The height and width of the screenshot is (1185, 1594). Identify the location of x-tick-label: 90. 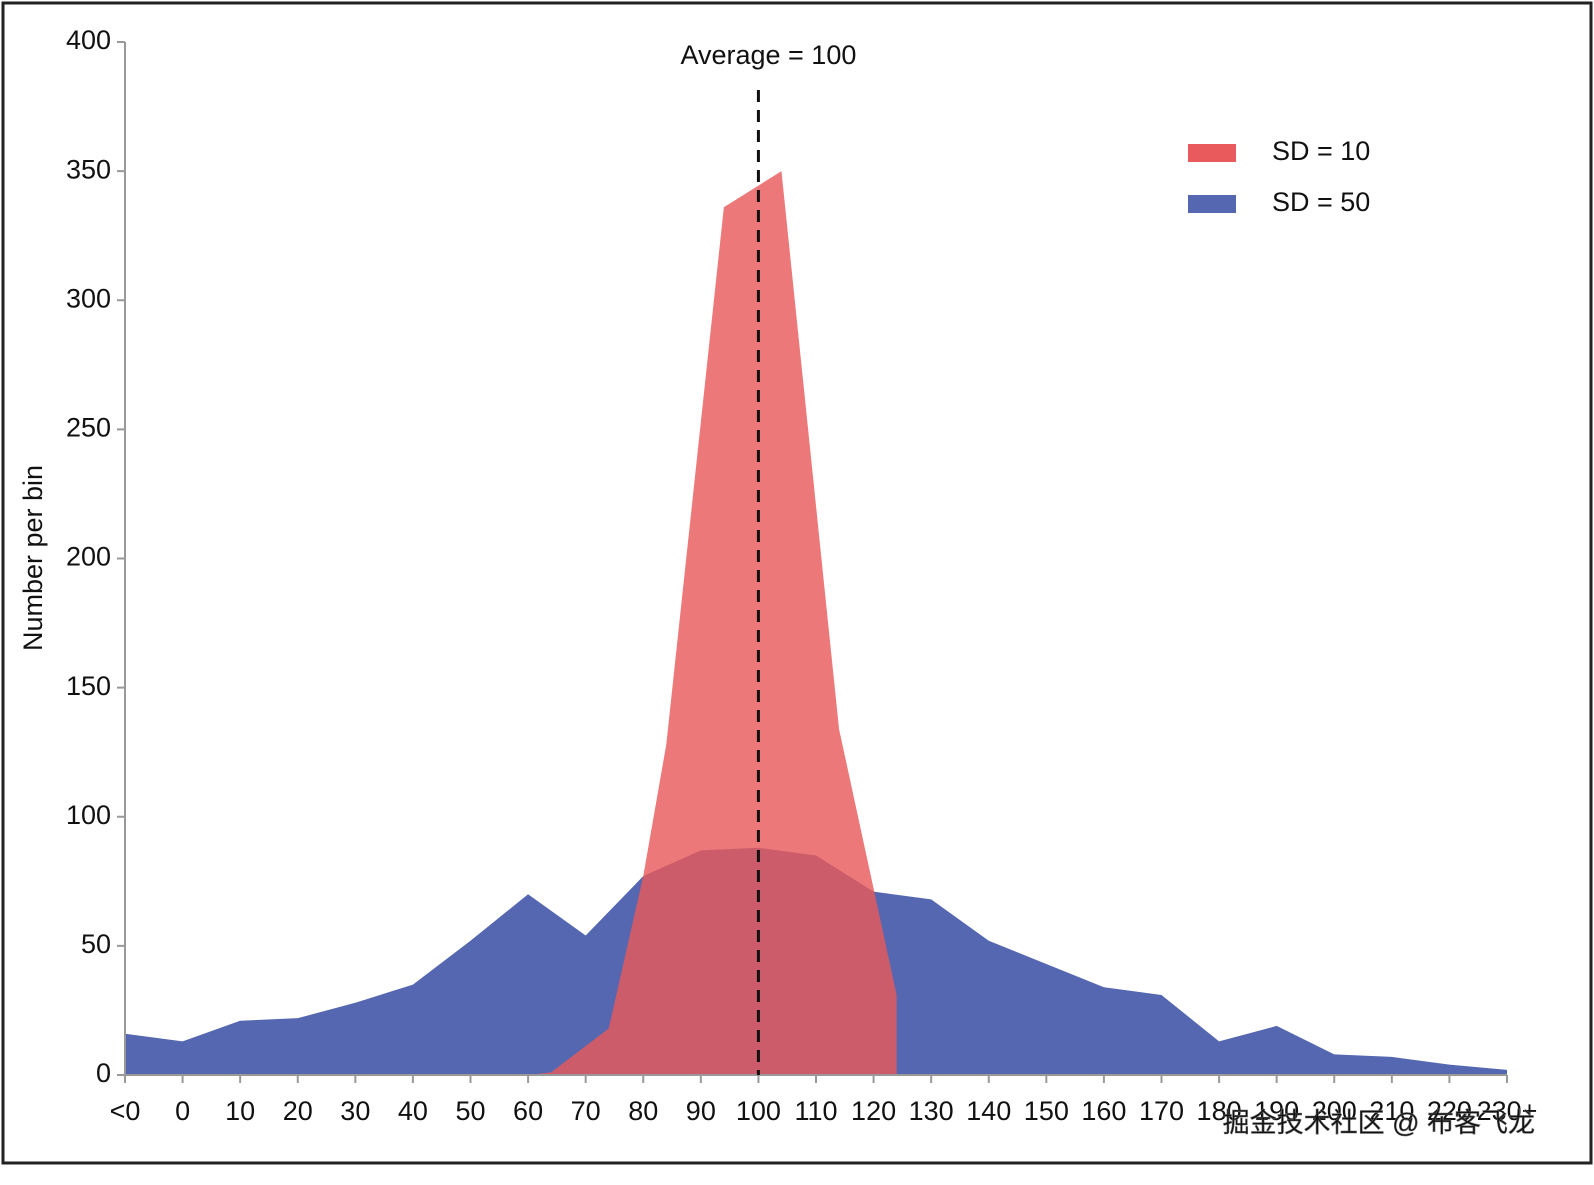
(701, 1111).